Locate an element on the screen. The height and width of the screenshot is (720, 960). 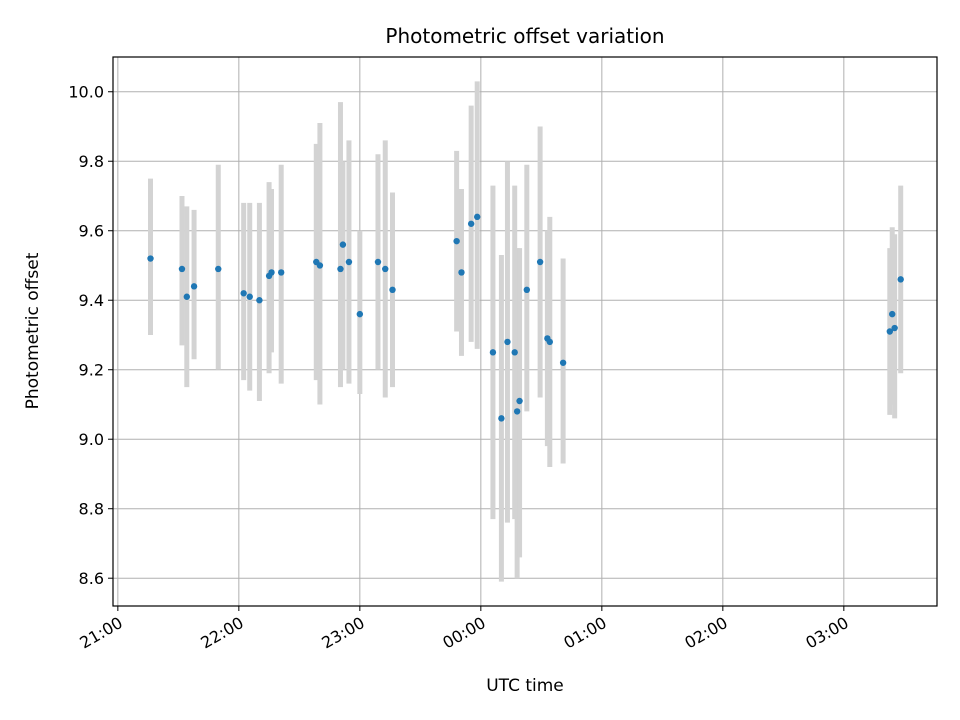
y-tick-label: 9.2 is located at coordinates (91, 370).